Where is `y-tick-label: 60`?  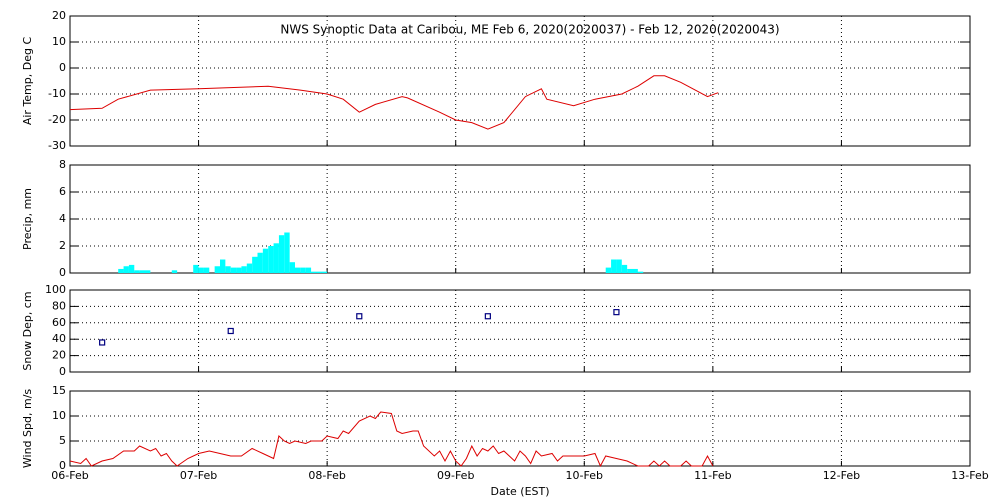
y-tick-label: 60 is located at coordinates (59, 322).